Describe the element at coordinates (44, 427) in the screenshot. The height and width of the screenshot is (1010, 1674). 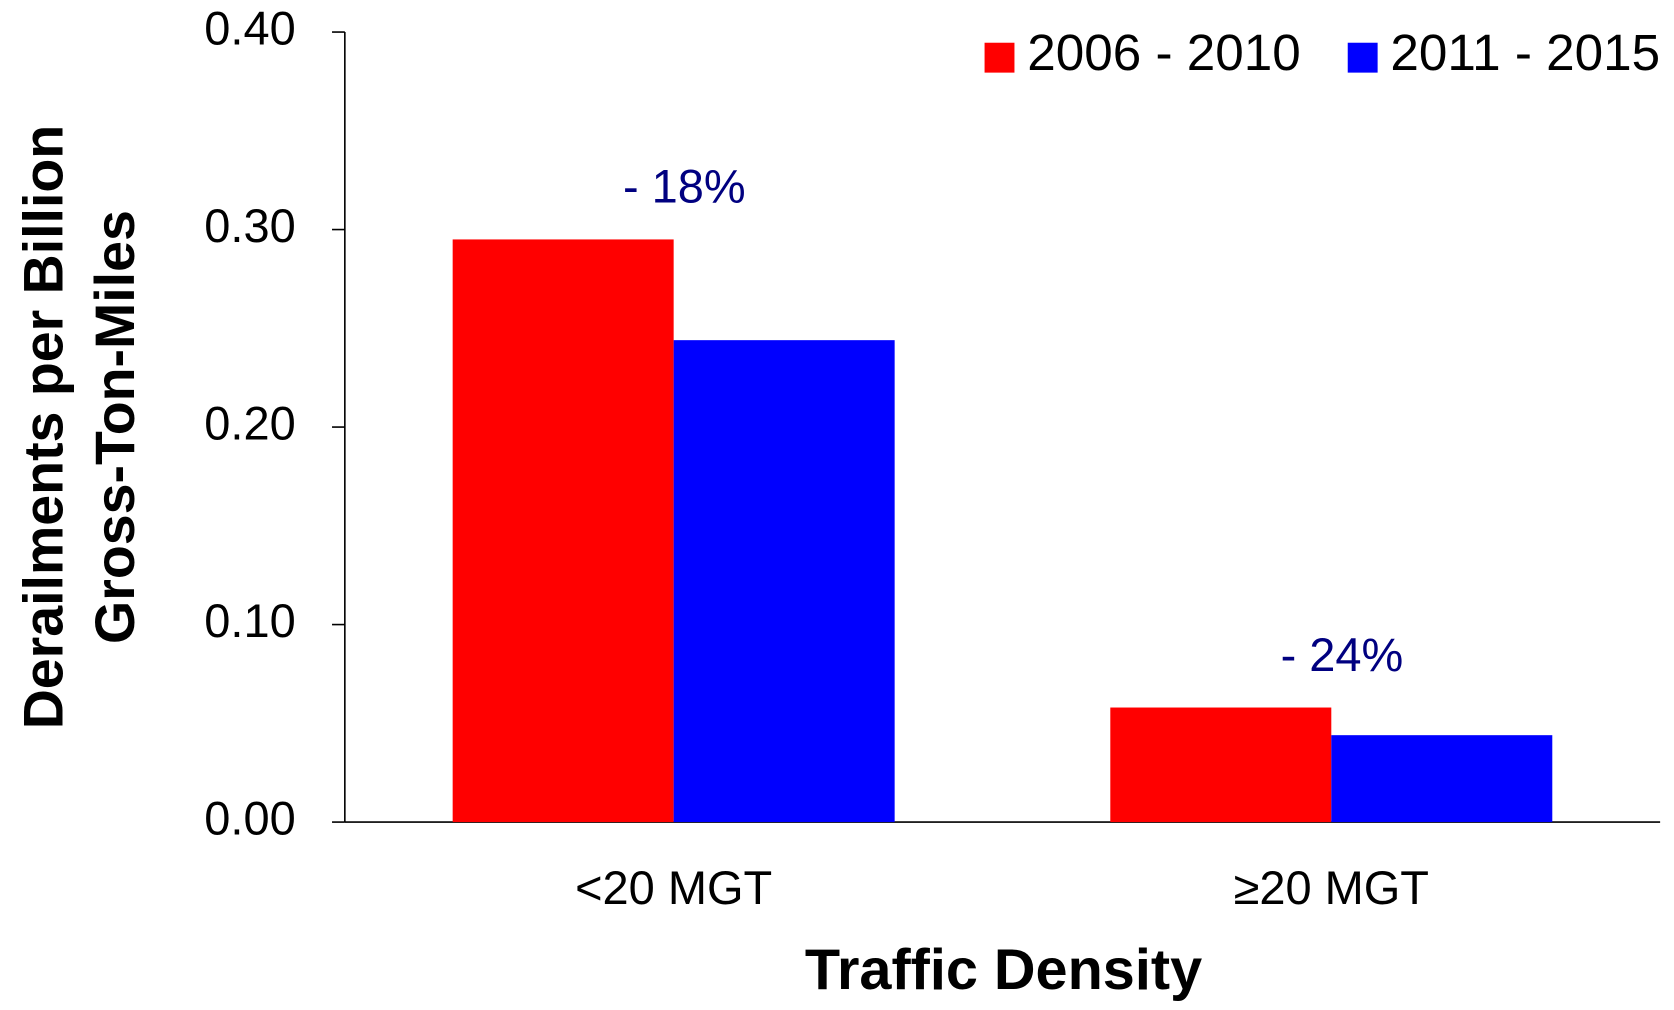
I see `y-axis-label: Derailments per Billion` at that location.